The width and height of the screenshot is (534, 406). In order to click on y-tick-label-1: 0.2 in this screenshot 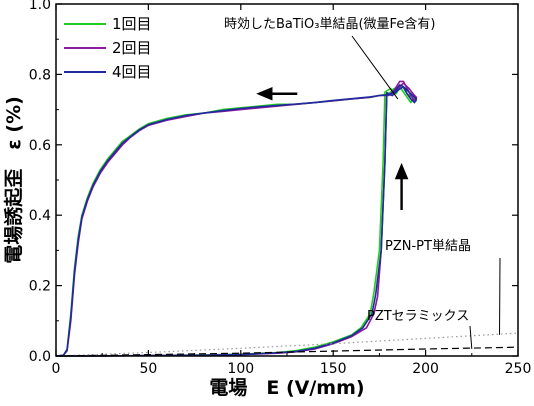, I will do `click(40, 287)`.